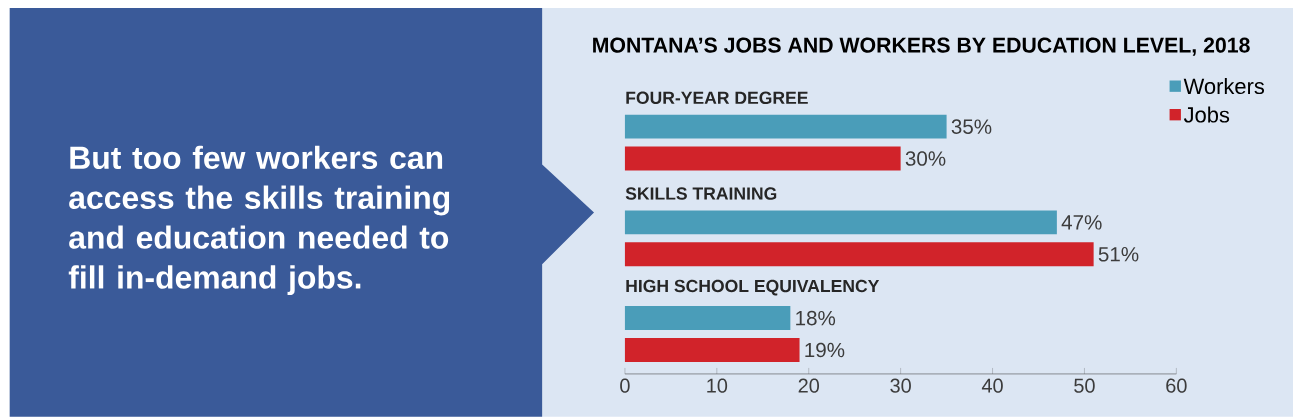 The width and height of the screenshot is (1299, 420). What do you see at coordinates (701, 193) in the screenshot?
I see `y-tick-label: SKILLS TRAINING` at bounding box center [701, 193].